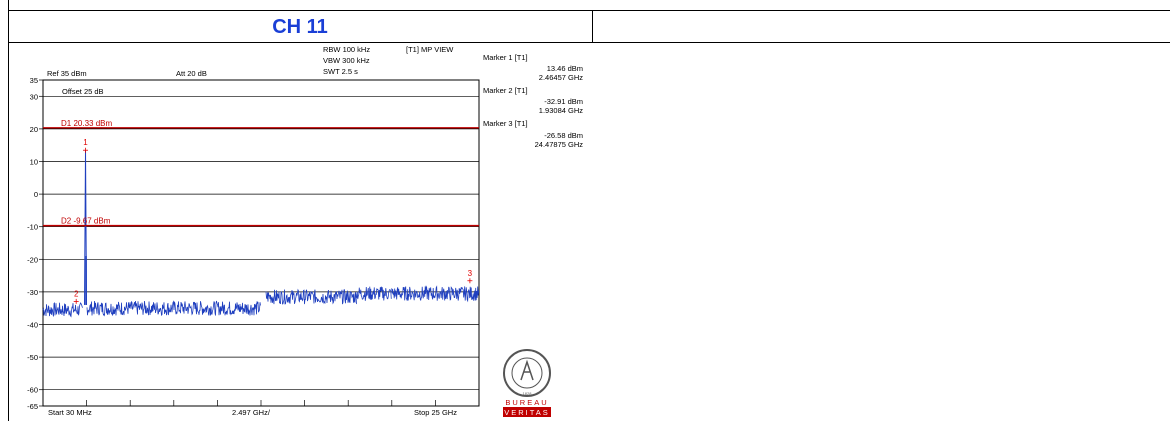  I want to click on bureau-veritas-logo: 1828 BUREAU VERITAS, so click(527, 383).